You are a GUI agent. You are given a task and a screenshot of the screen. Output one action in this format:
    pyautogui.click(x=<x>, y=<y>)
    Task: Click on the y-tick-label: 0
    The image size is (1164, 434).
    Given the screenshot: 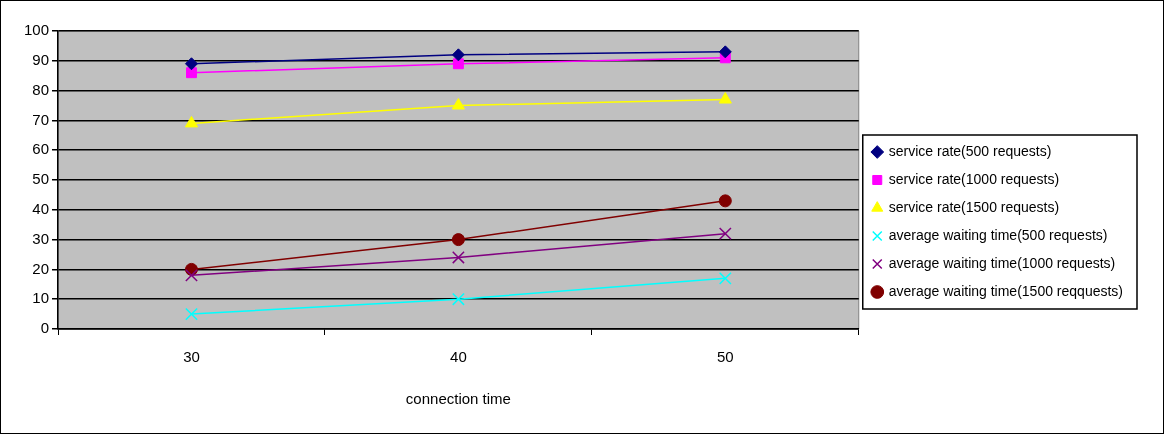 What is the action you would take?
    pyautogui.click(x=45, y=328)
    